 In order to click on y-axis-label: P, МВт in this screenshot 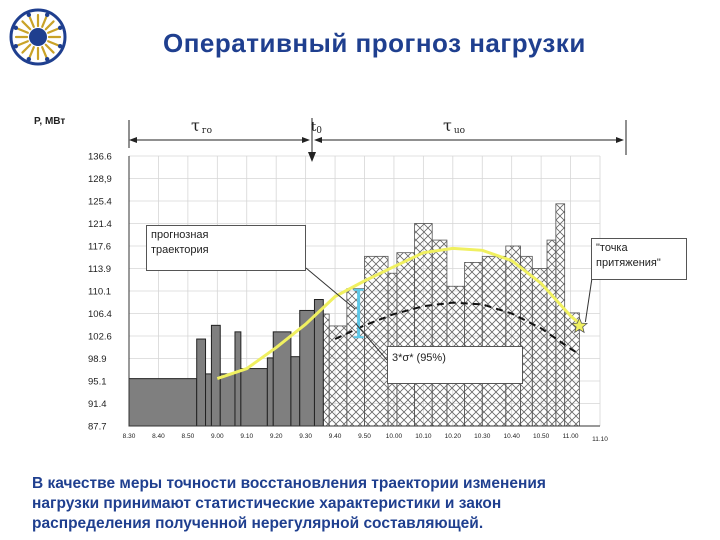, I will do `click(49, 121)`.